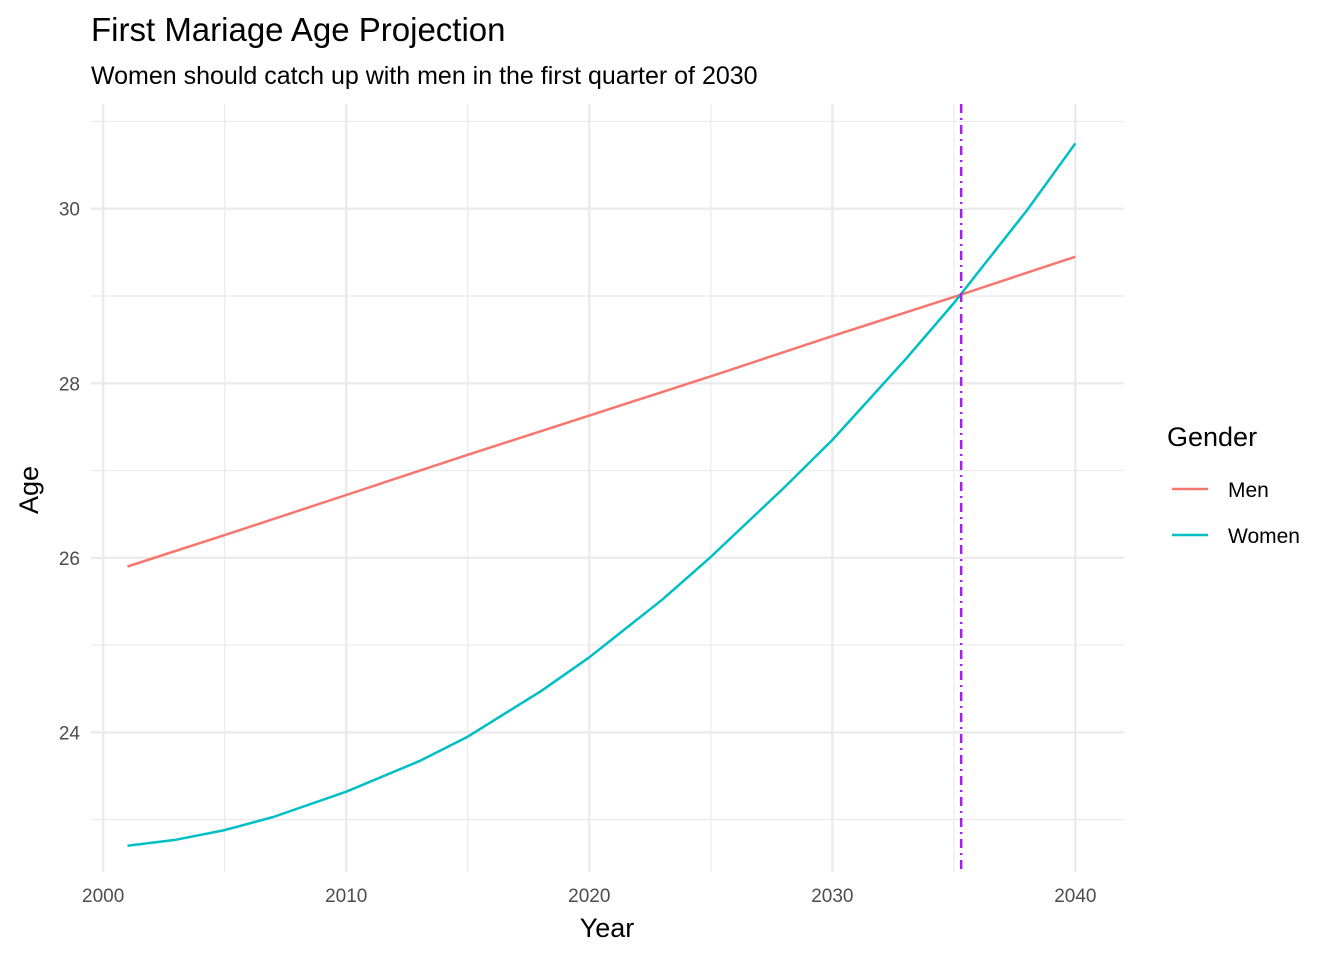 This screenshot has width=1344, height=960. I want to click on x-tick-label: 2000, so click(103, 896).